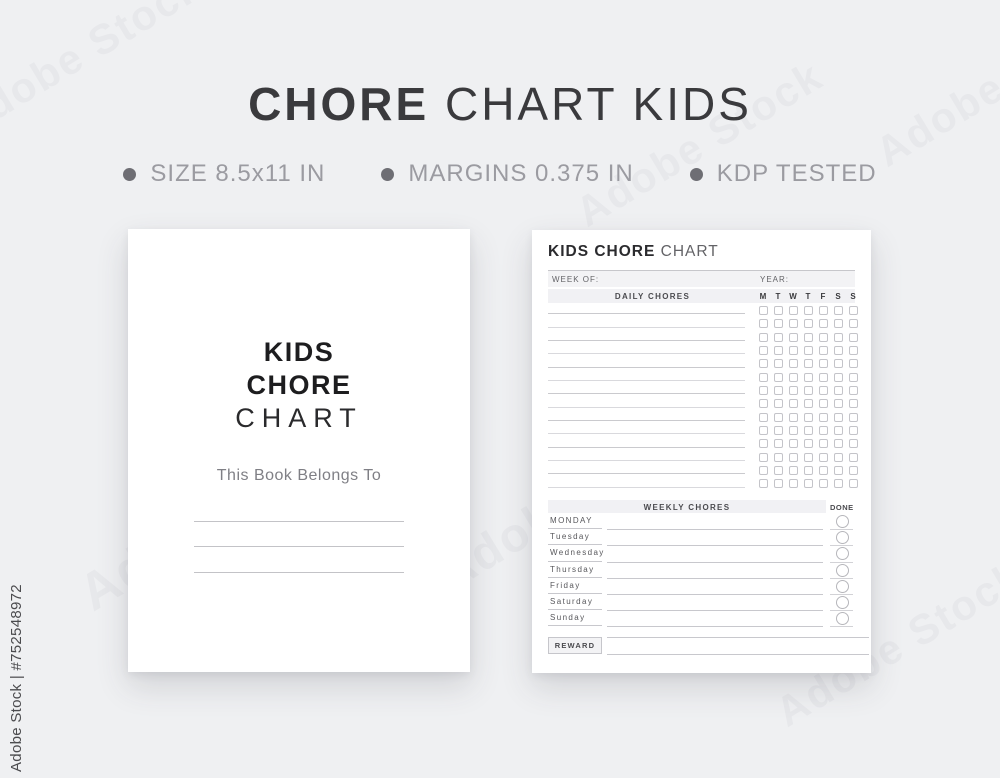 This screenshot has width=1000, height=778. Describe the element at coordinates (575, 618) in the screenshot. I see `weekday-label: Sunday` at that location.